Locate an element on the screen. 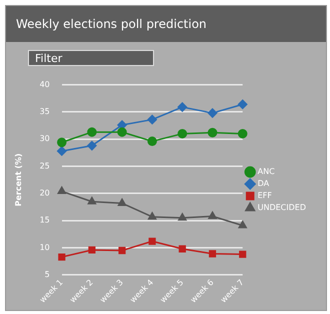 This screenshot has height=314, width=330. y-tick-label: 20 is located at coordinates (45, 193).